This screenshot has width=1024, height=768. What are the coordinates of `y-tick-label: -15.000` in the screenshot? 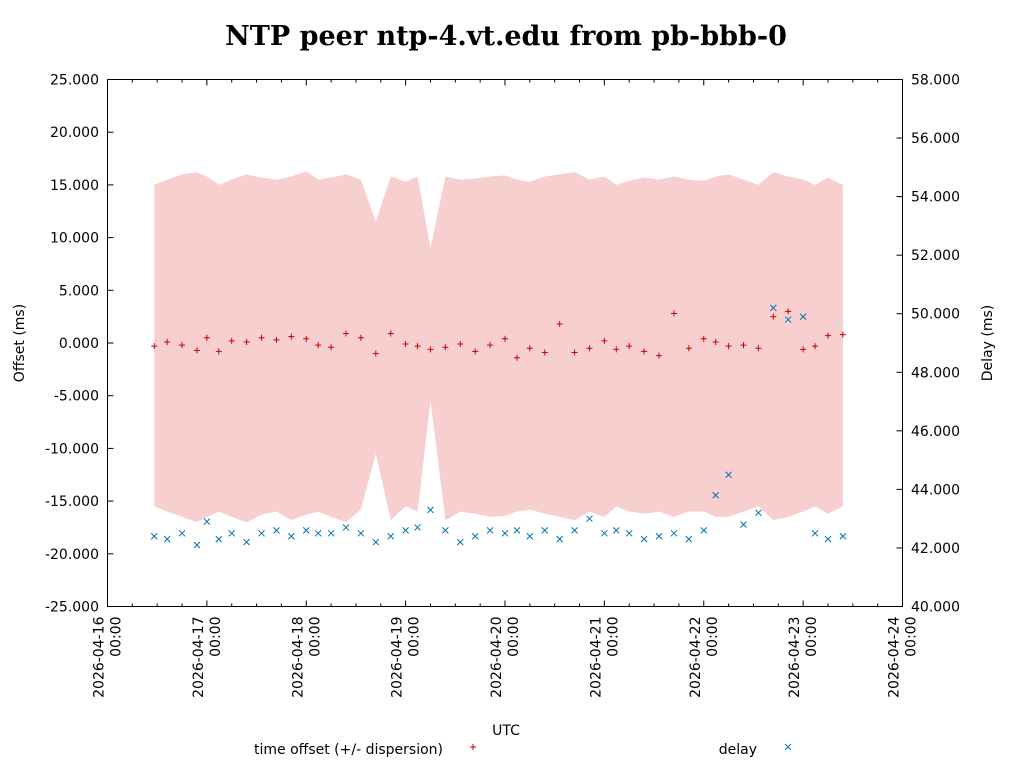 It's located at (72, 502).